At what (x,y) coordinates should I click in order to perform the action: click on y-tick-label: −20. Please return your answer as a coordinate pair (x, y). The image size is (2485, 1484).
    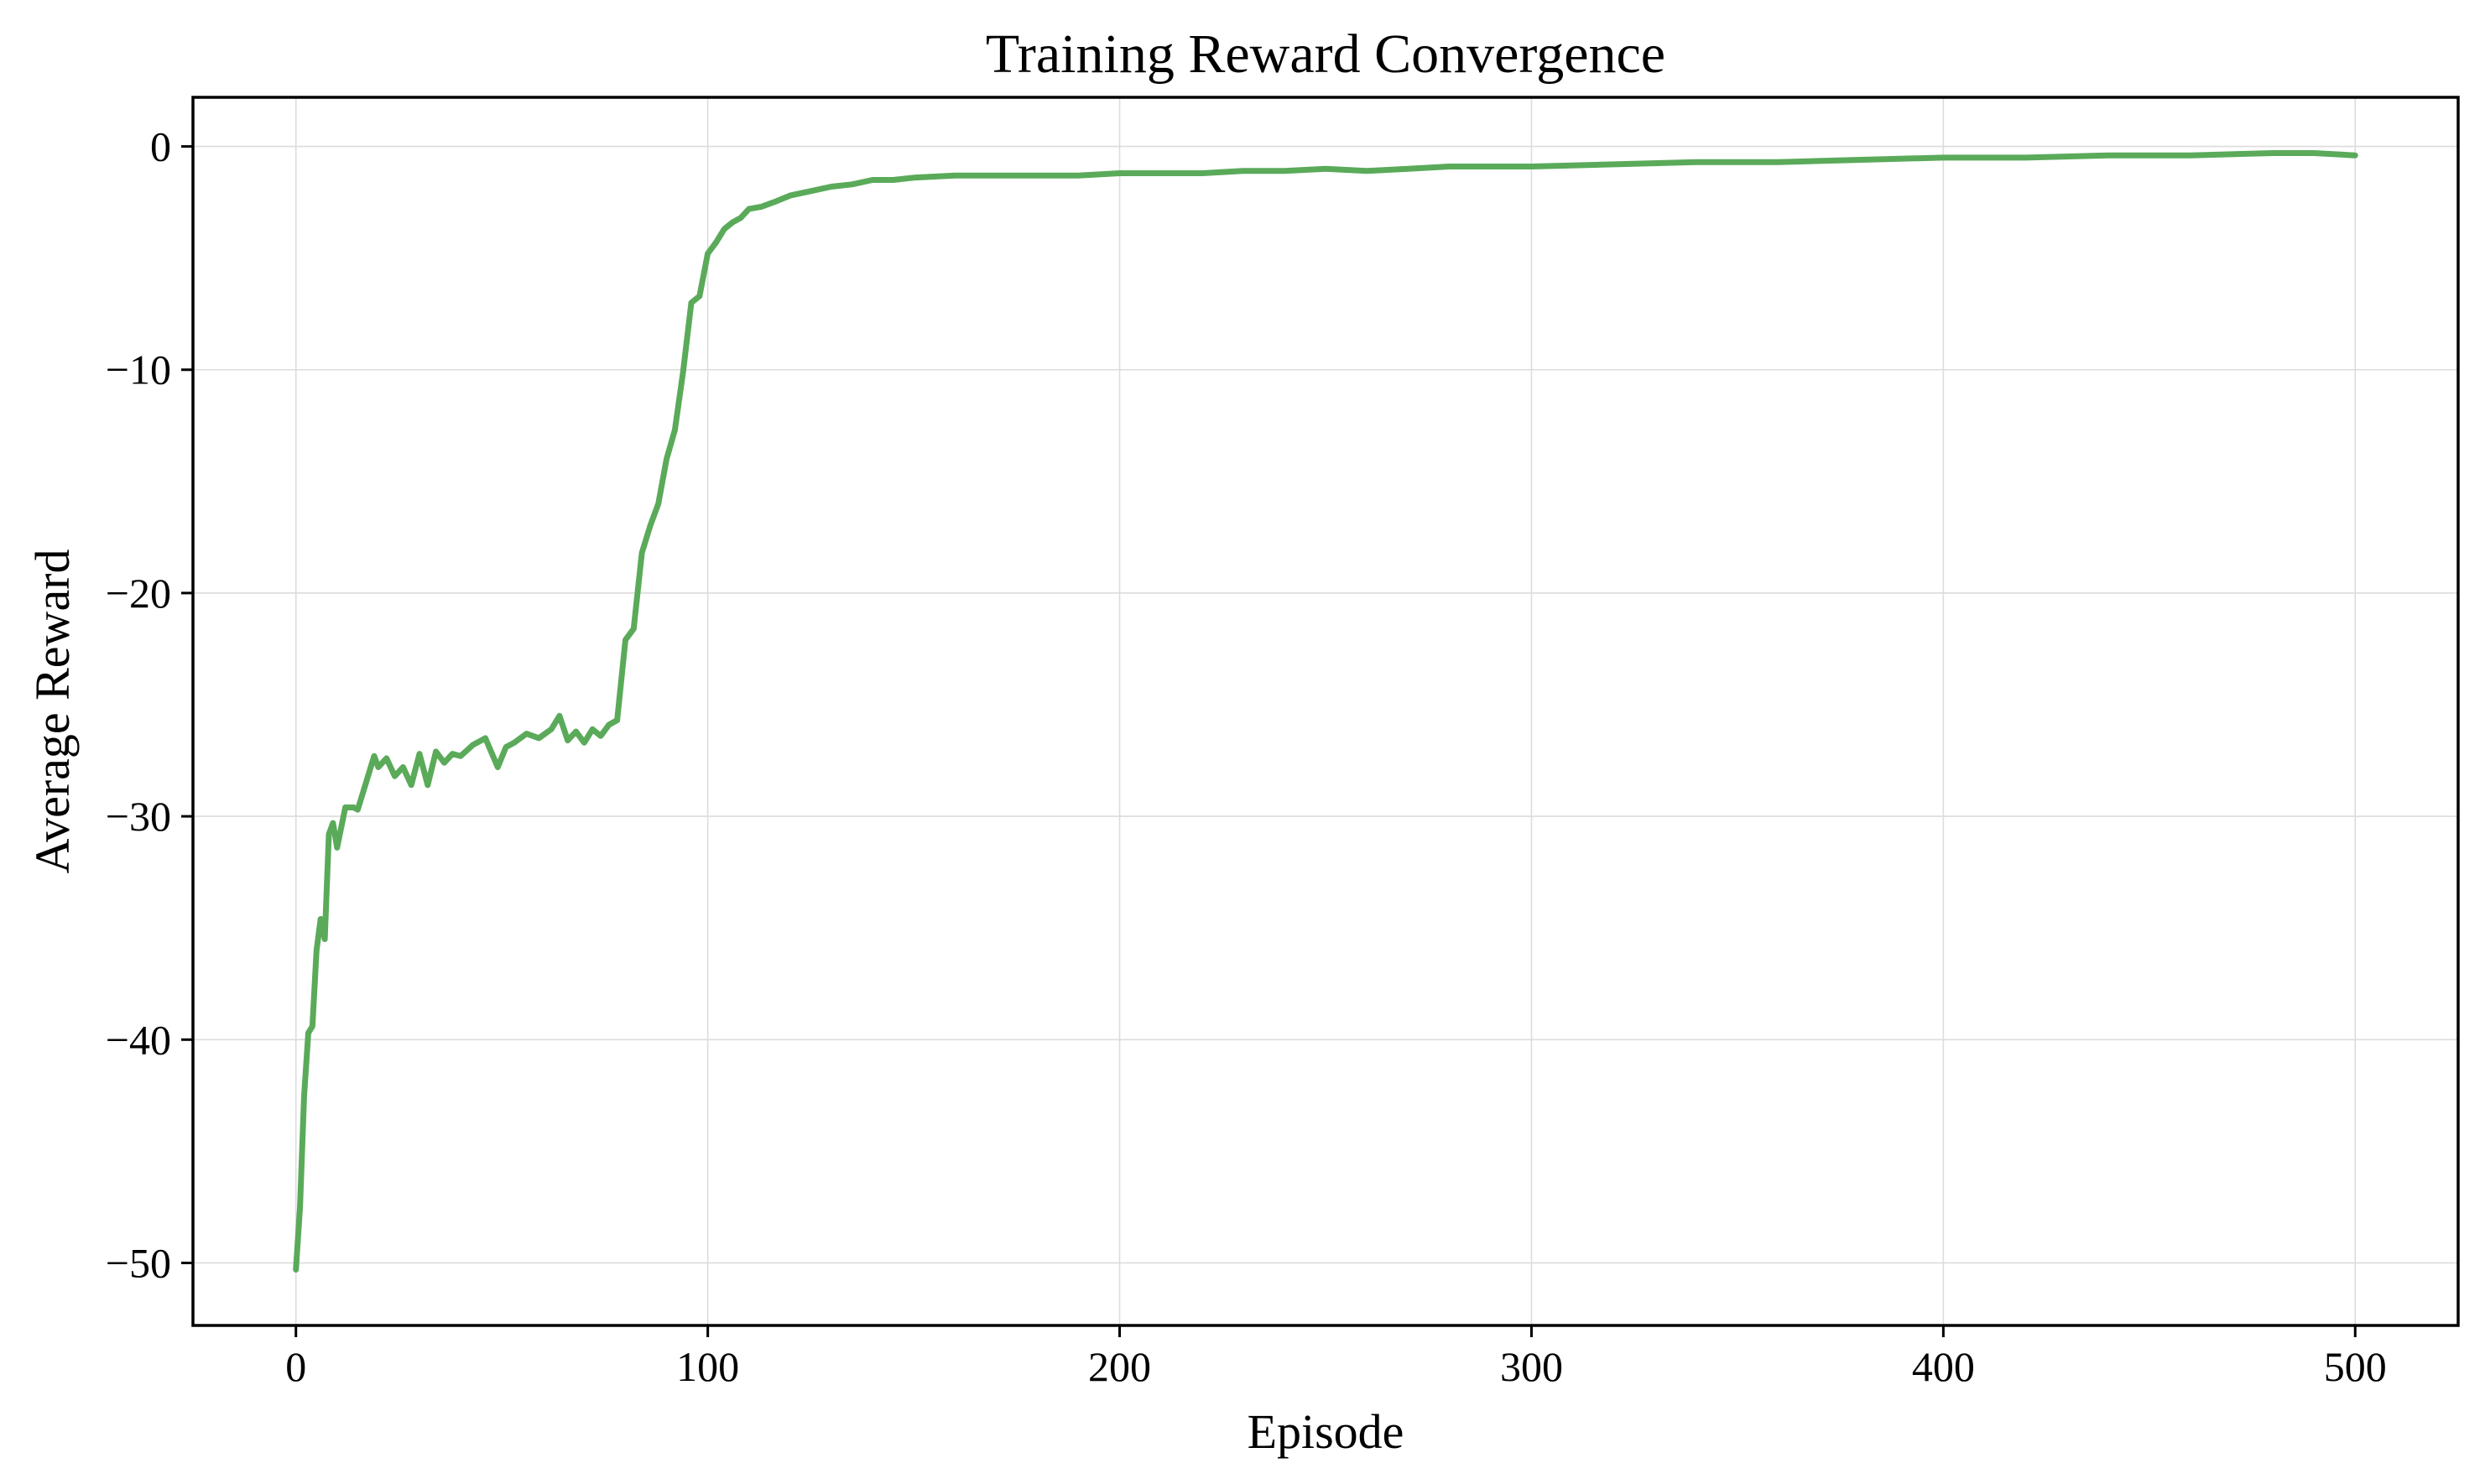
    Looking at the image, I should click on (138, 593).